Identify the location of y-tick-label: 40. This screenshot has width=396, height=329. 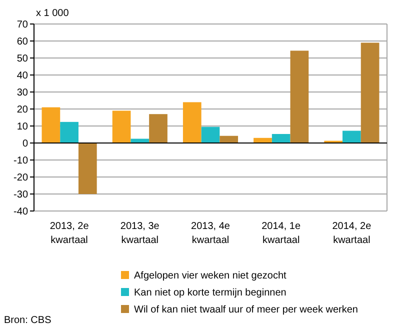
(22, 76).